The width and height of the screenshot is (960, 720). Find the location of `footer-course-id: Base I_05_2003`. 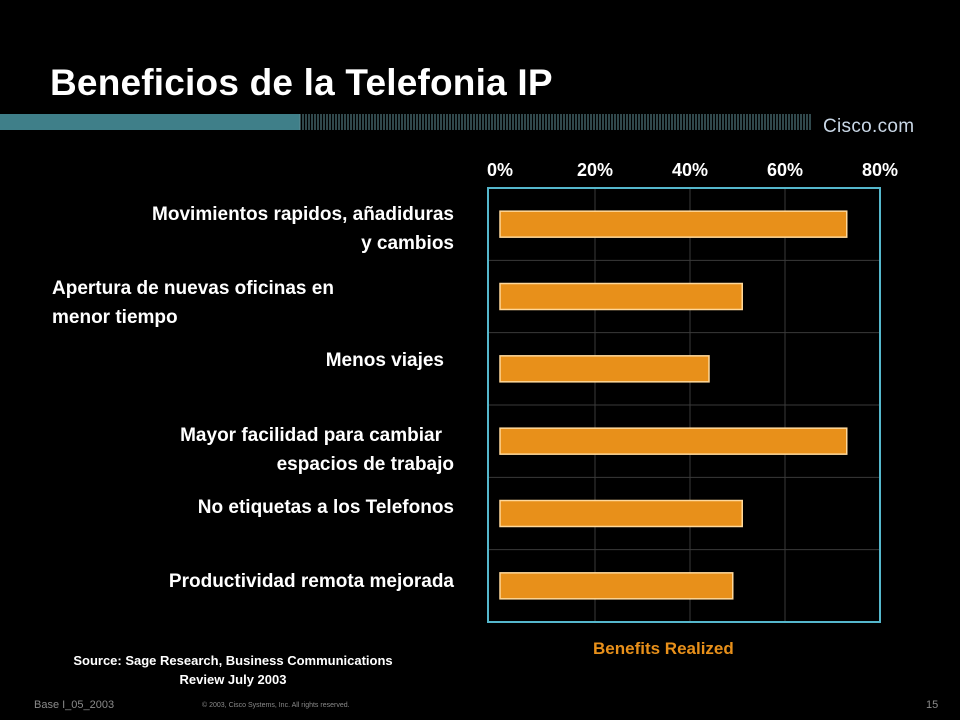

footer-course-id: Base I_05_2003 is located at coordinates (74, 705).